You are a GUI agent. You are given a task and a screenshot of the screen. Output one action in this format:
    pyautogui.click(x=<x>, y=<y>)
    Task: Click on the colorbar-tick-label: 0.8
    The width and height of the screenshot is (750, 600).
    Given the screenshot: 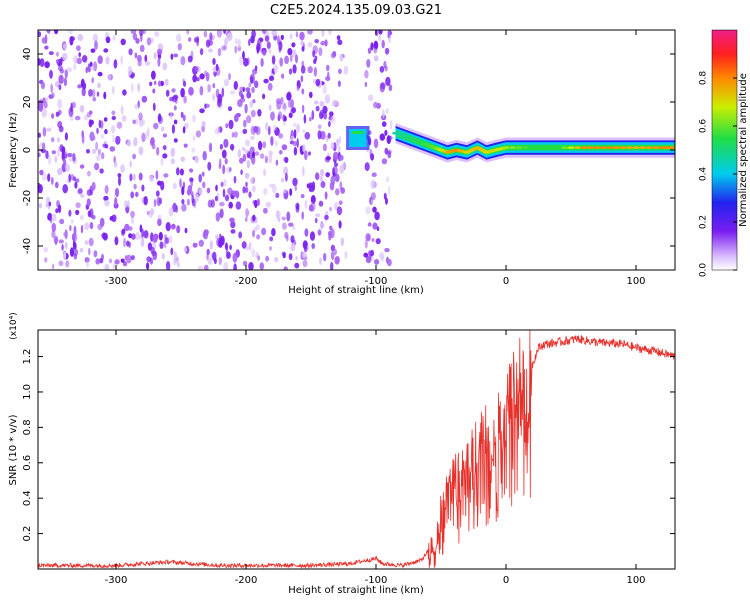 What is the action you would take?
    pyautogui.click(x=704, y=78)
    